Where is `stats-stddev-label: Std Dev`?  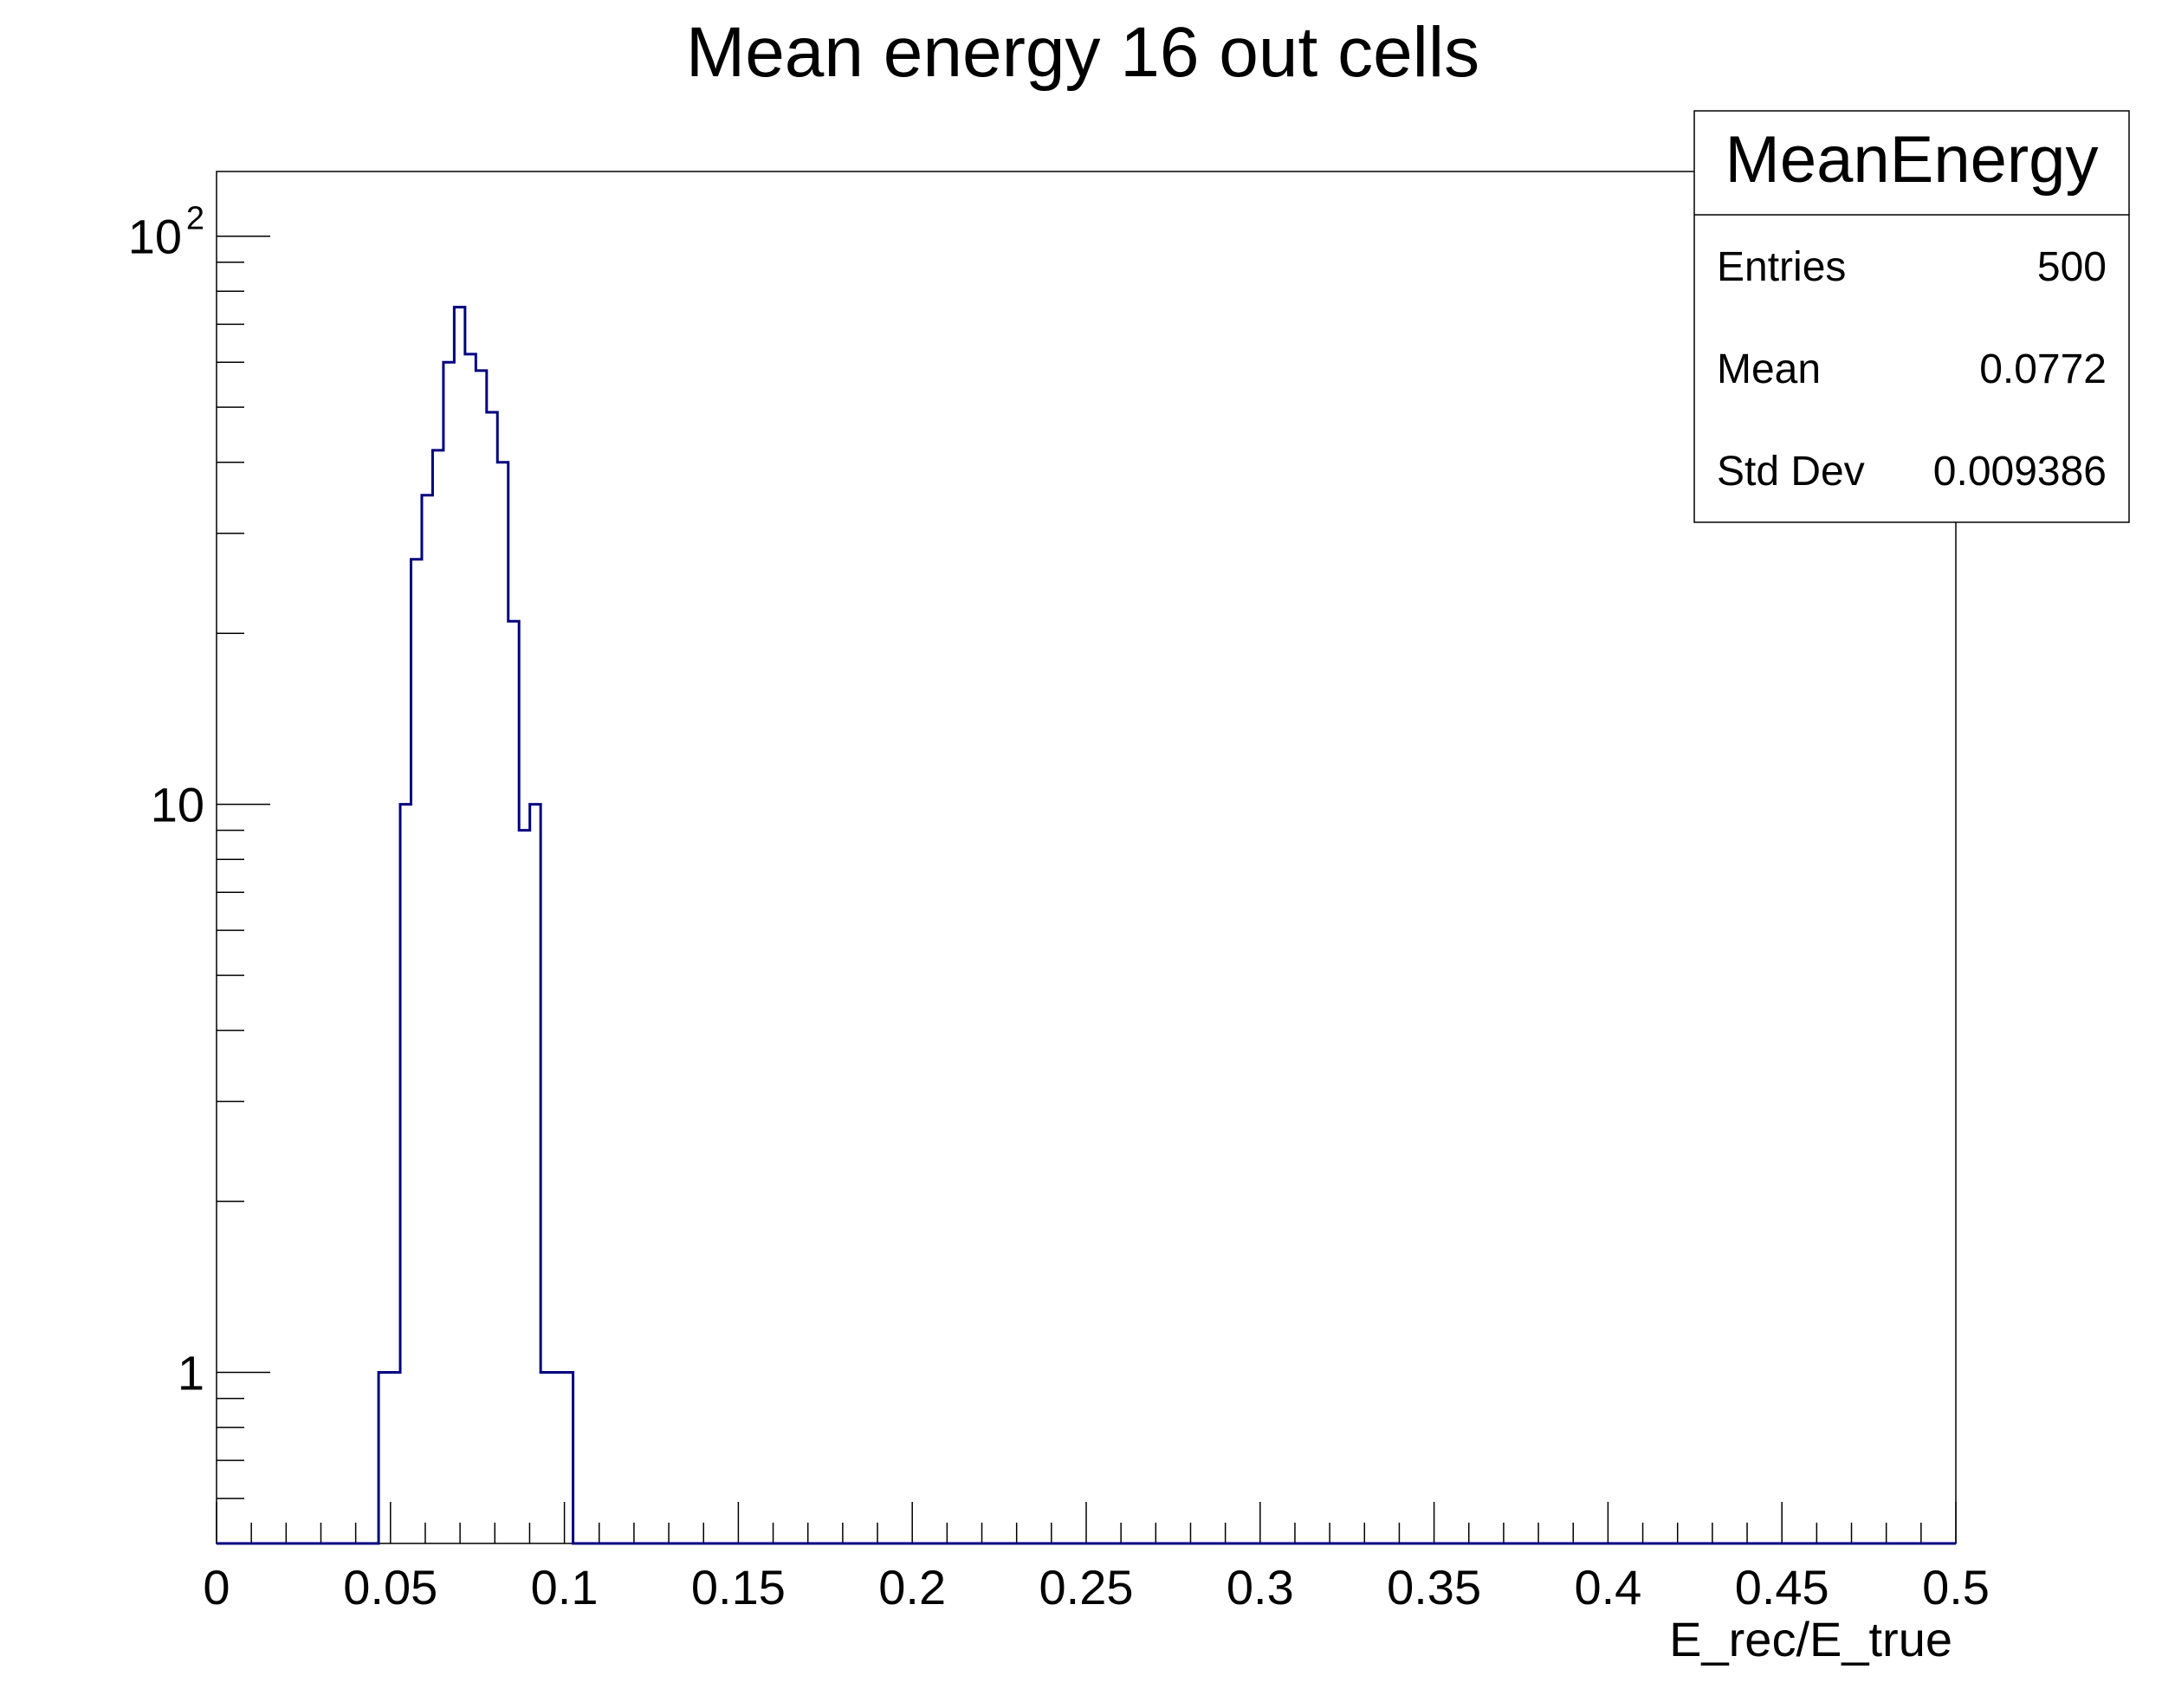 stats-stddev-label: Std Dev is located at coordinates (1791, 472).